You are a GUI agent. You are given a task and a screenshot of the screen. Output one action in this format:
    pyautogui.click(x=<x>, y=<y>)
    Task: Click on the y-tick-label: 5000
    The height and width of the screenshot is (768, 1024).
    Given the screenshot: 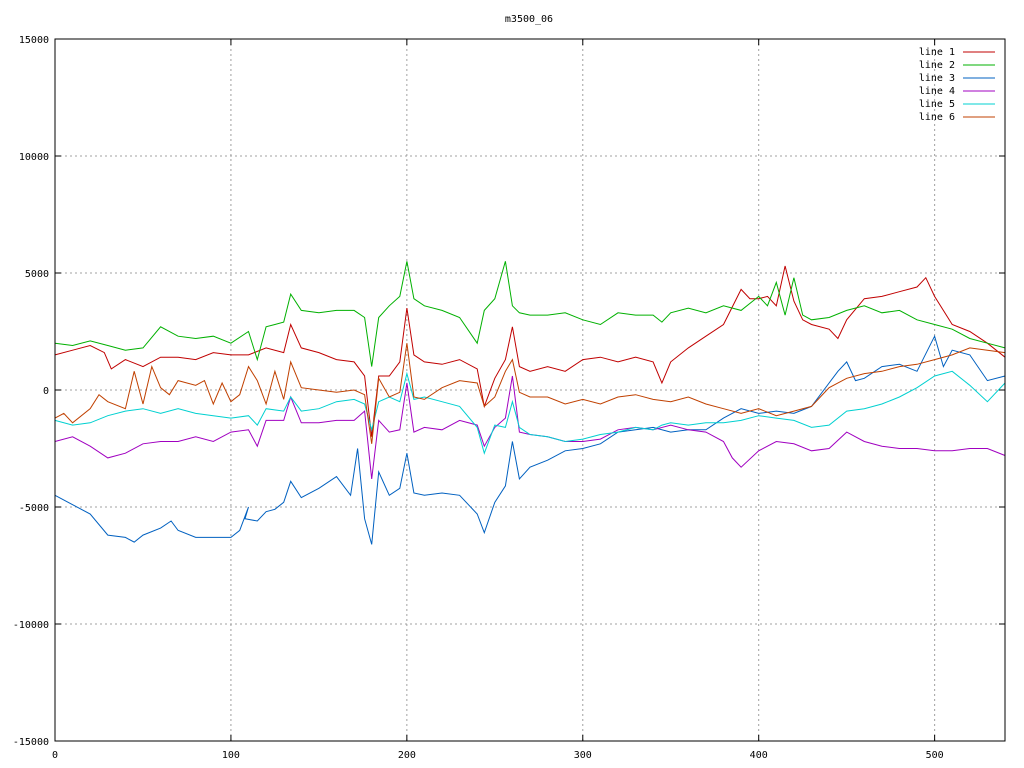 What is the action you would take?
    pyautogui.click(x=37, y=274)
    